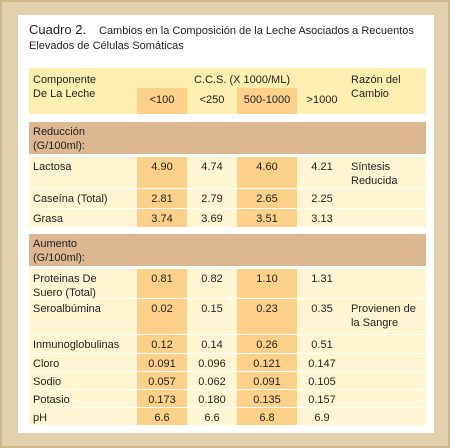 The width and height of the screenshot is (450, 448). I want to click on section-title: Reducción (G/100ml):, so click(59, 139).